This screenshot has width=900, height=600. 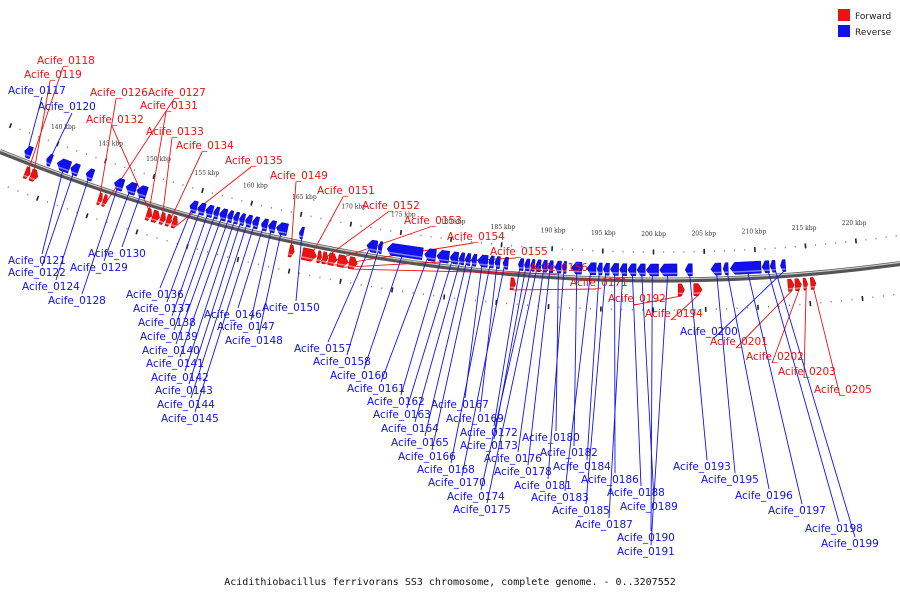 I want to click on label-Acife_0201: Acife_0201, so click(x=739, y=342).